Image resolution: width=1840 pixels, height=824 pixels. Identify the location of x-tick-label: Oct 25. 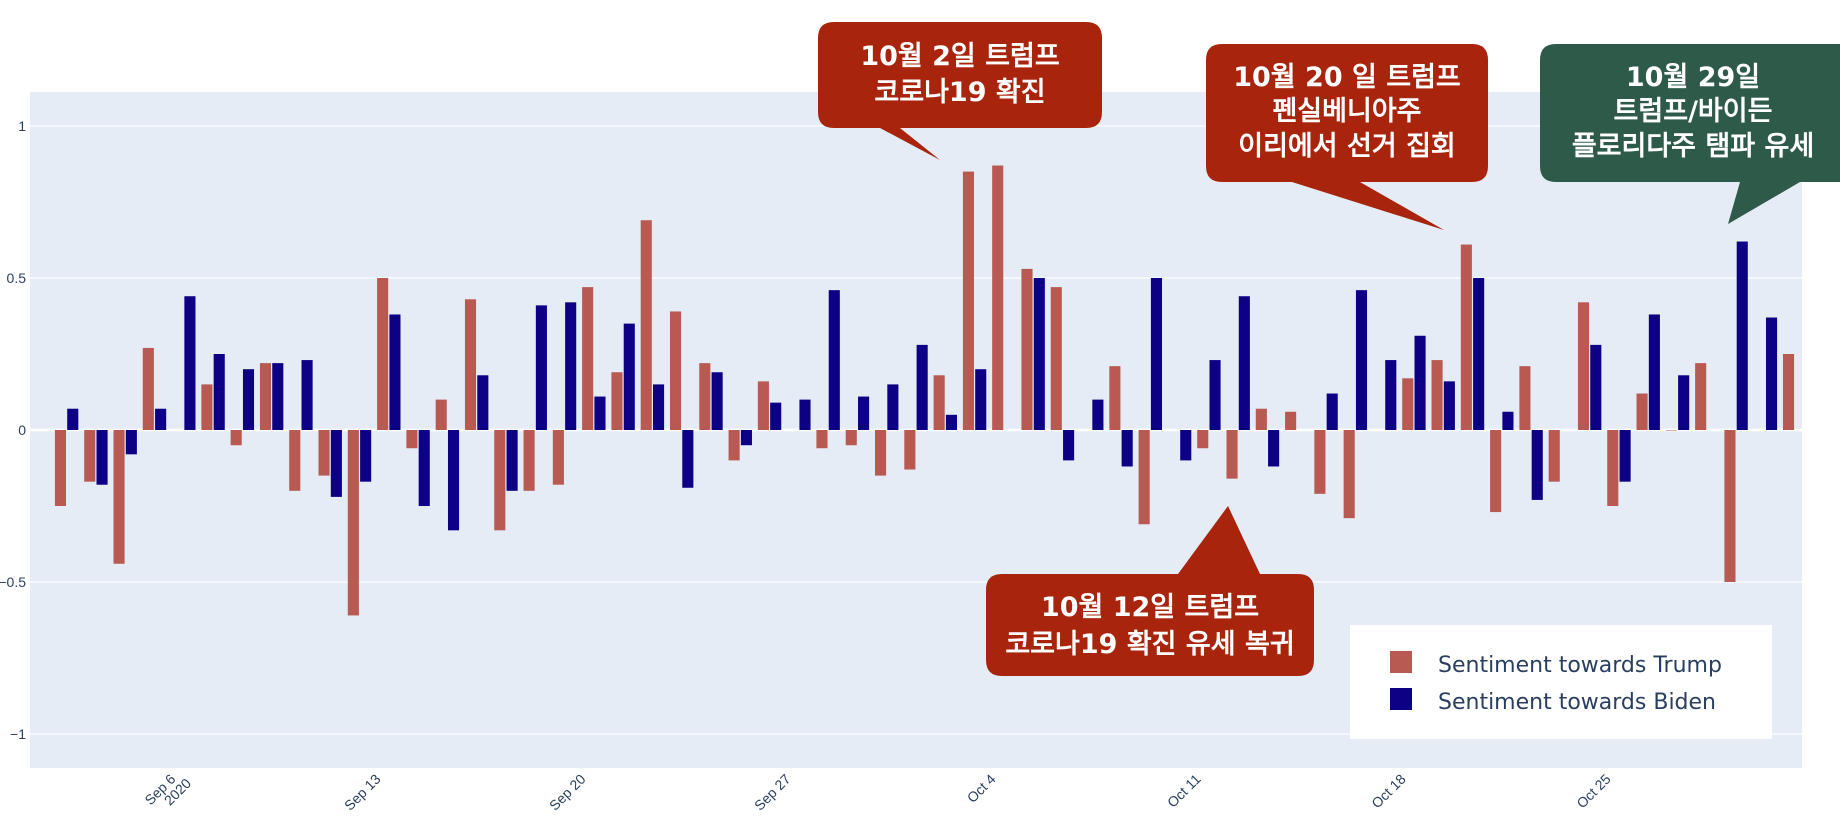
(1593, 791).